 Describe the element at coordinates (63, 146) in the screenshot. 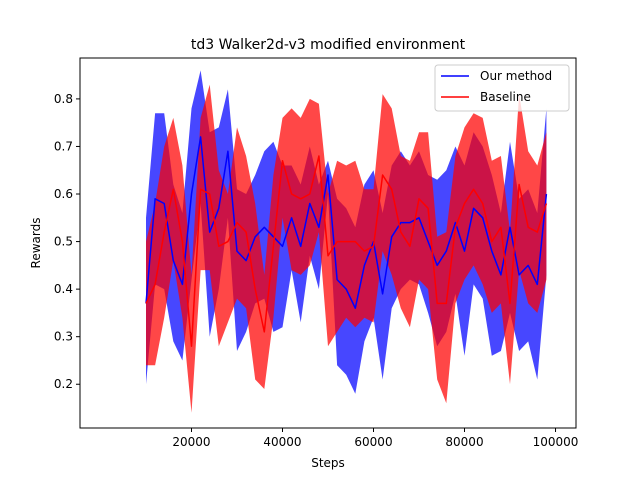

I see `y-tick-label: 0.7` at that location.